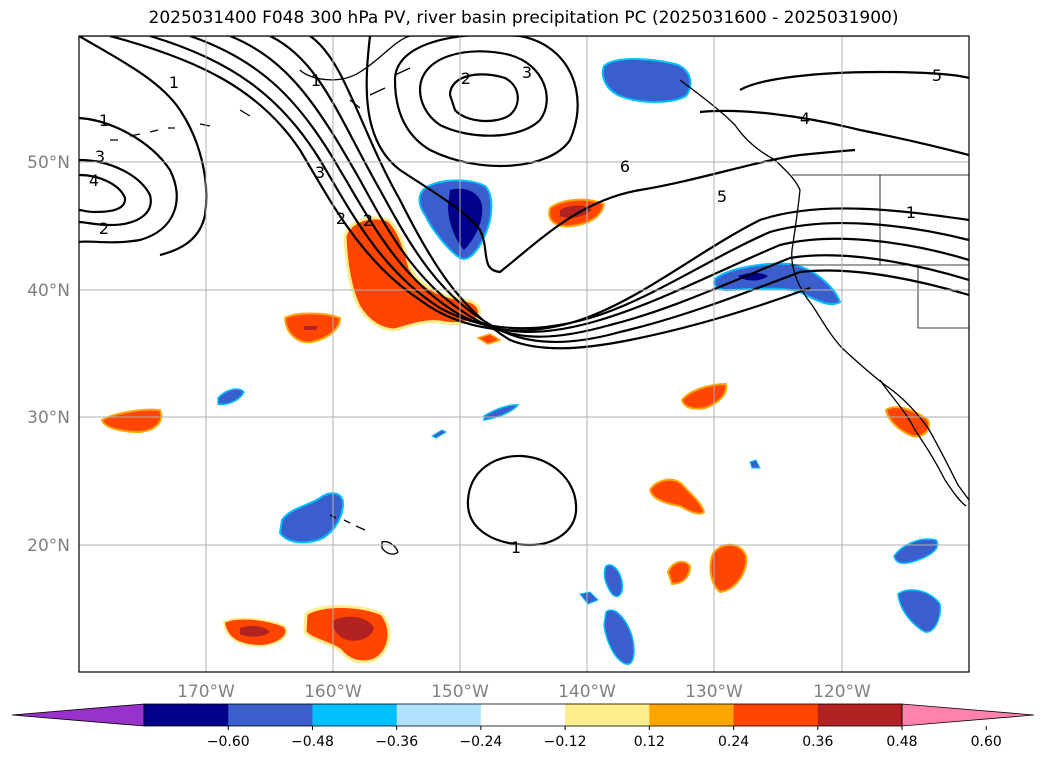  Describe the element at coordinates (312, 742) in the screenshot. I see `colorbar-tick-label: −0.48` at that location.